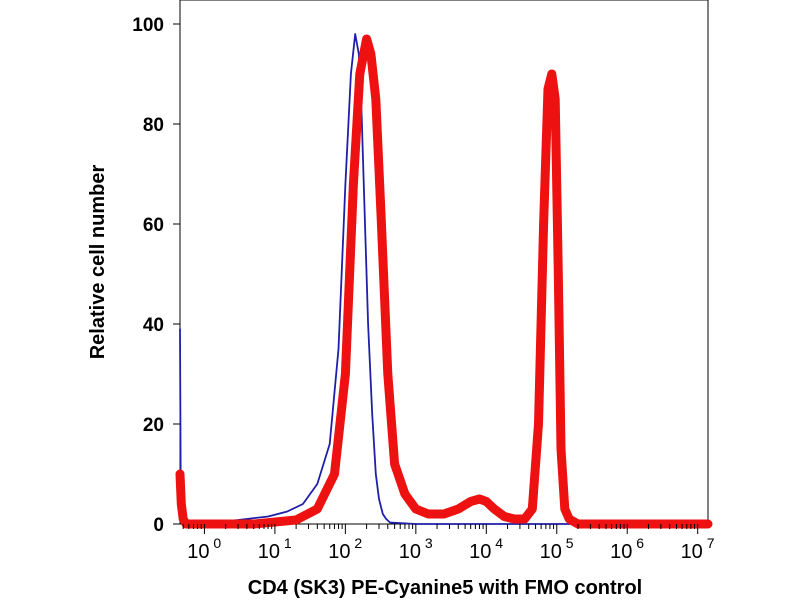  I want to click on x-tick-exponent: 2, so click(358, 543).